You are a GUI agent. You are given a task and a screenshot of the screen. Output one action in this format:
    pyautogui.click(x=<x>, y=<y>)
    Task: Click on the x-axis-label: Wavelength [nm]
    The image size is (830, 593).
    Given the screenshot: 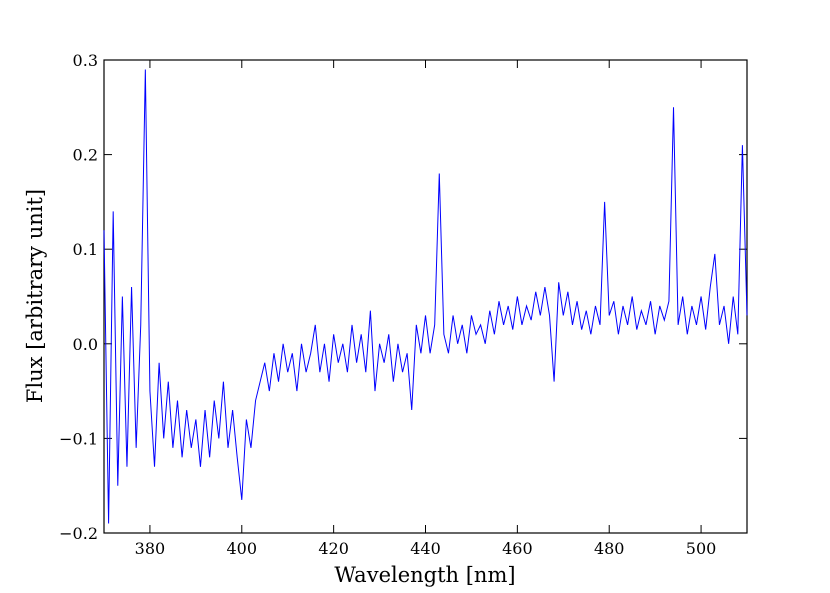 What is the action you would take?
    pyautogui.click(x=424, y=575)
    